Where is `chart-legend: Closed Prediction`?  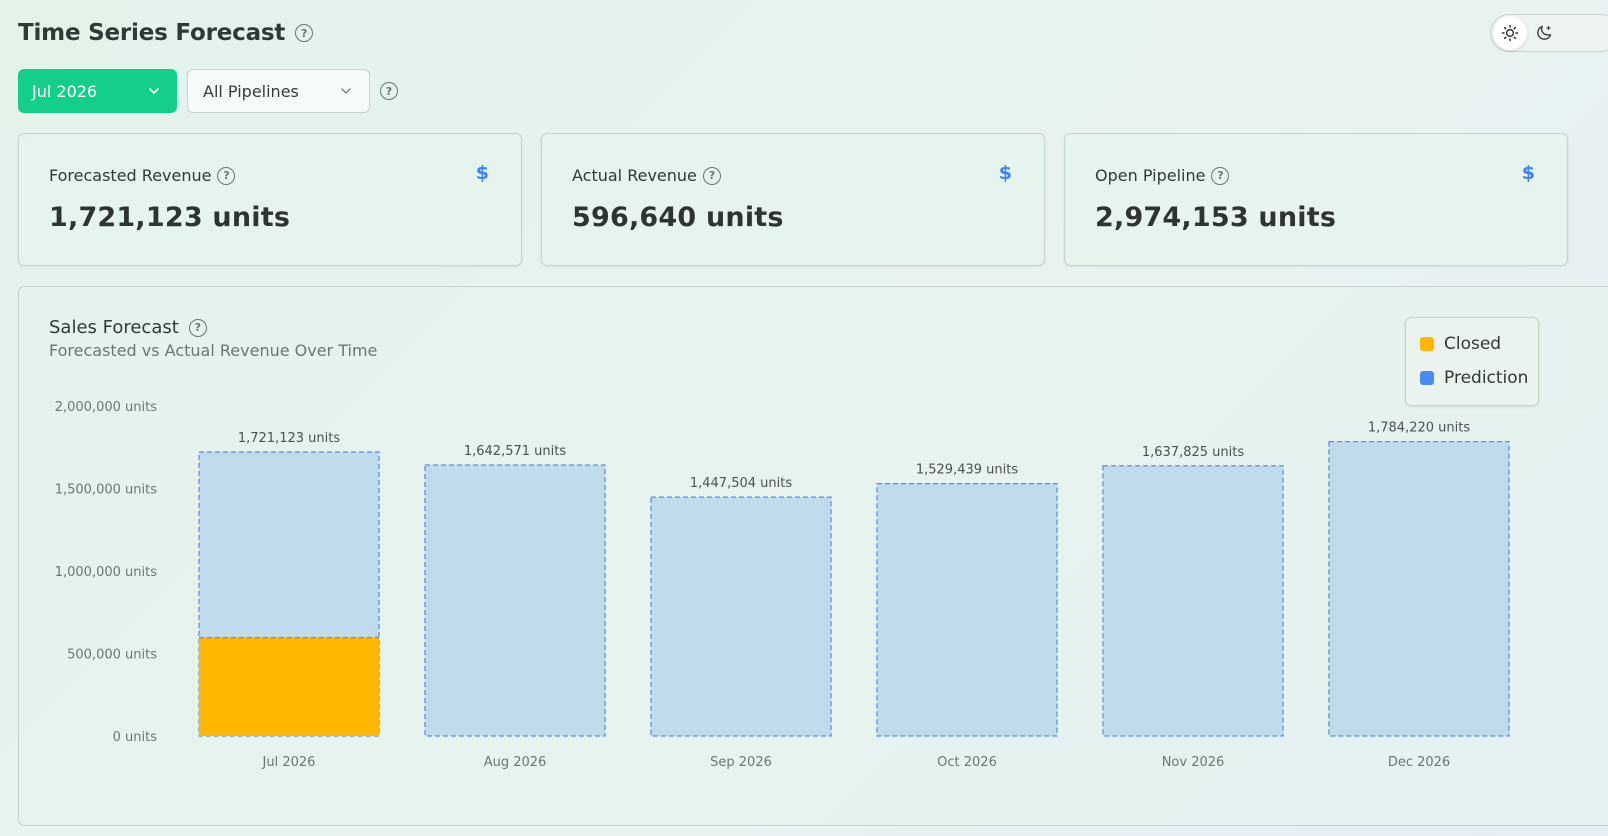 chart-legend: Closed Prediction is located at coordinates (1472, 361).